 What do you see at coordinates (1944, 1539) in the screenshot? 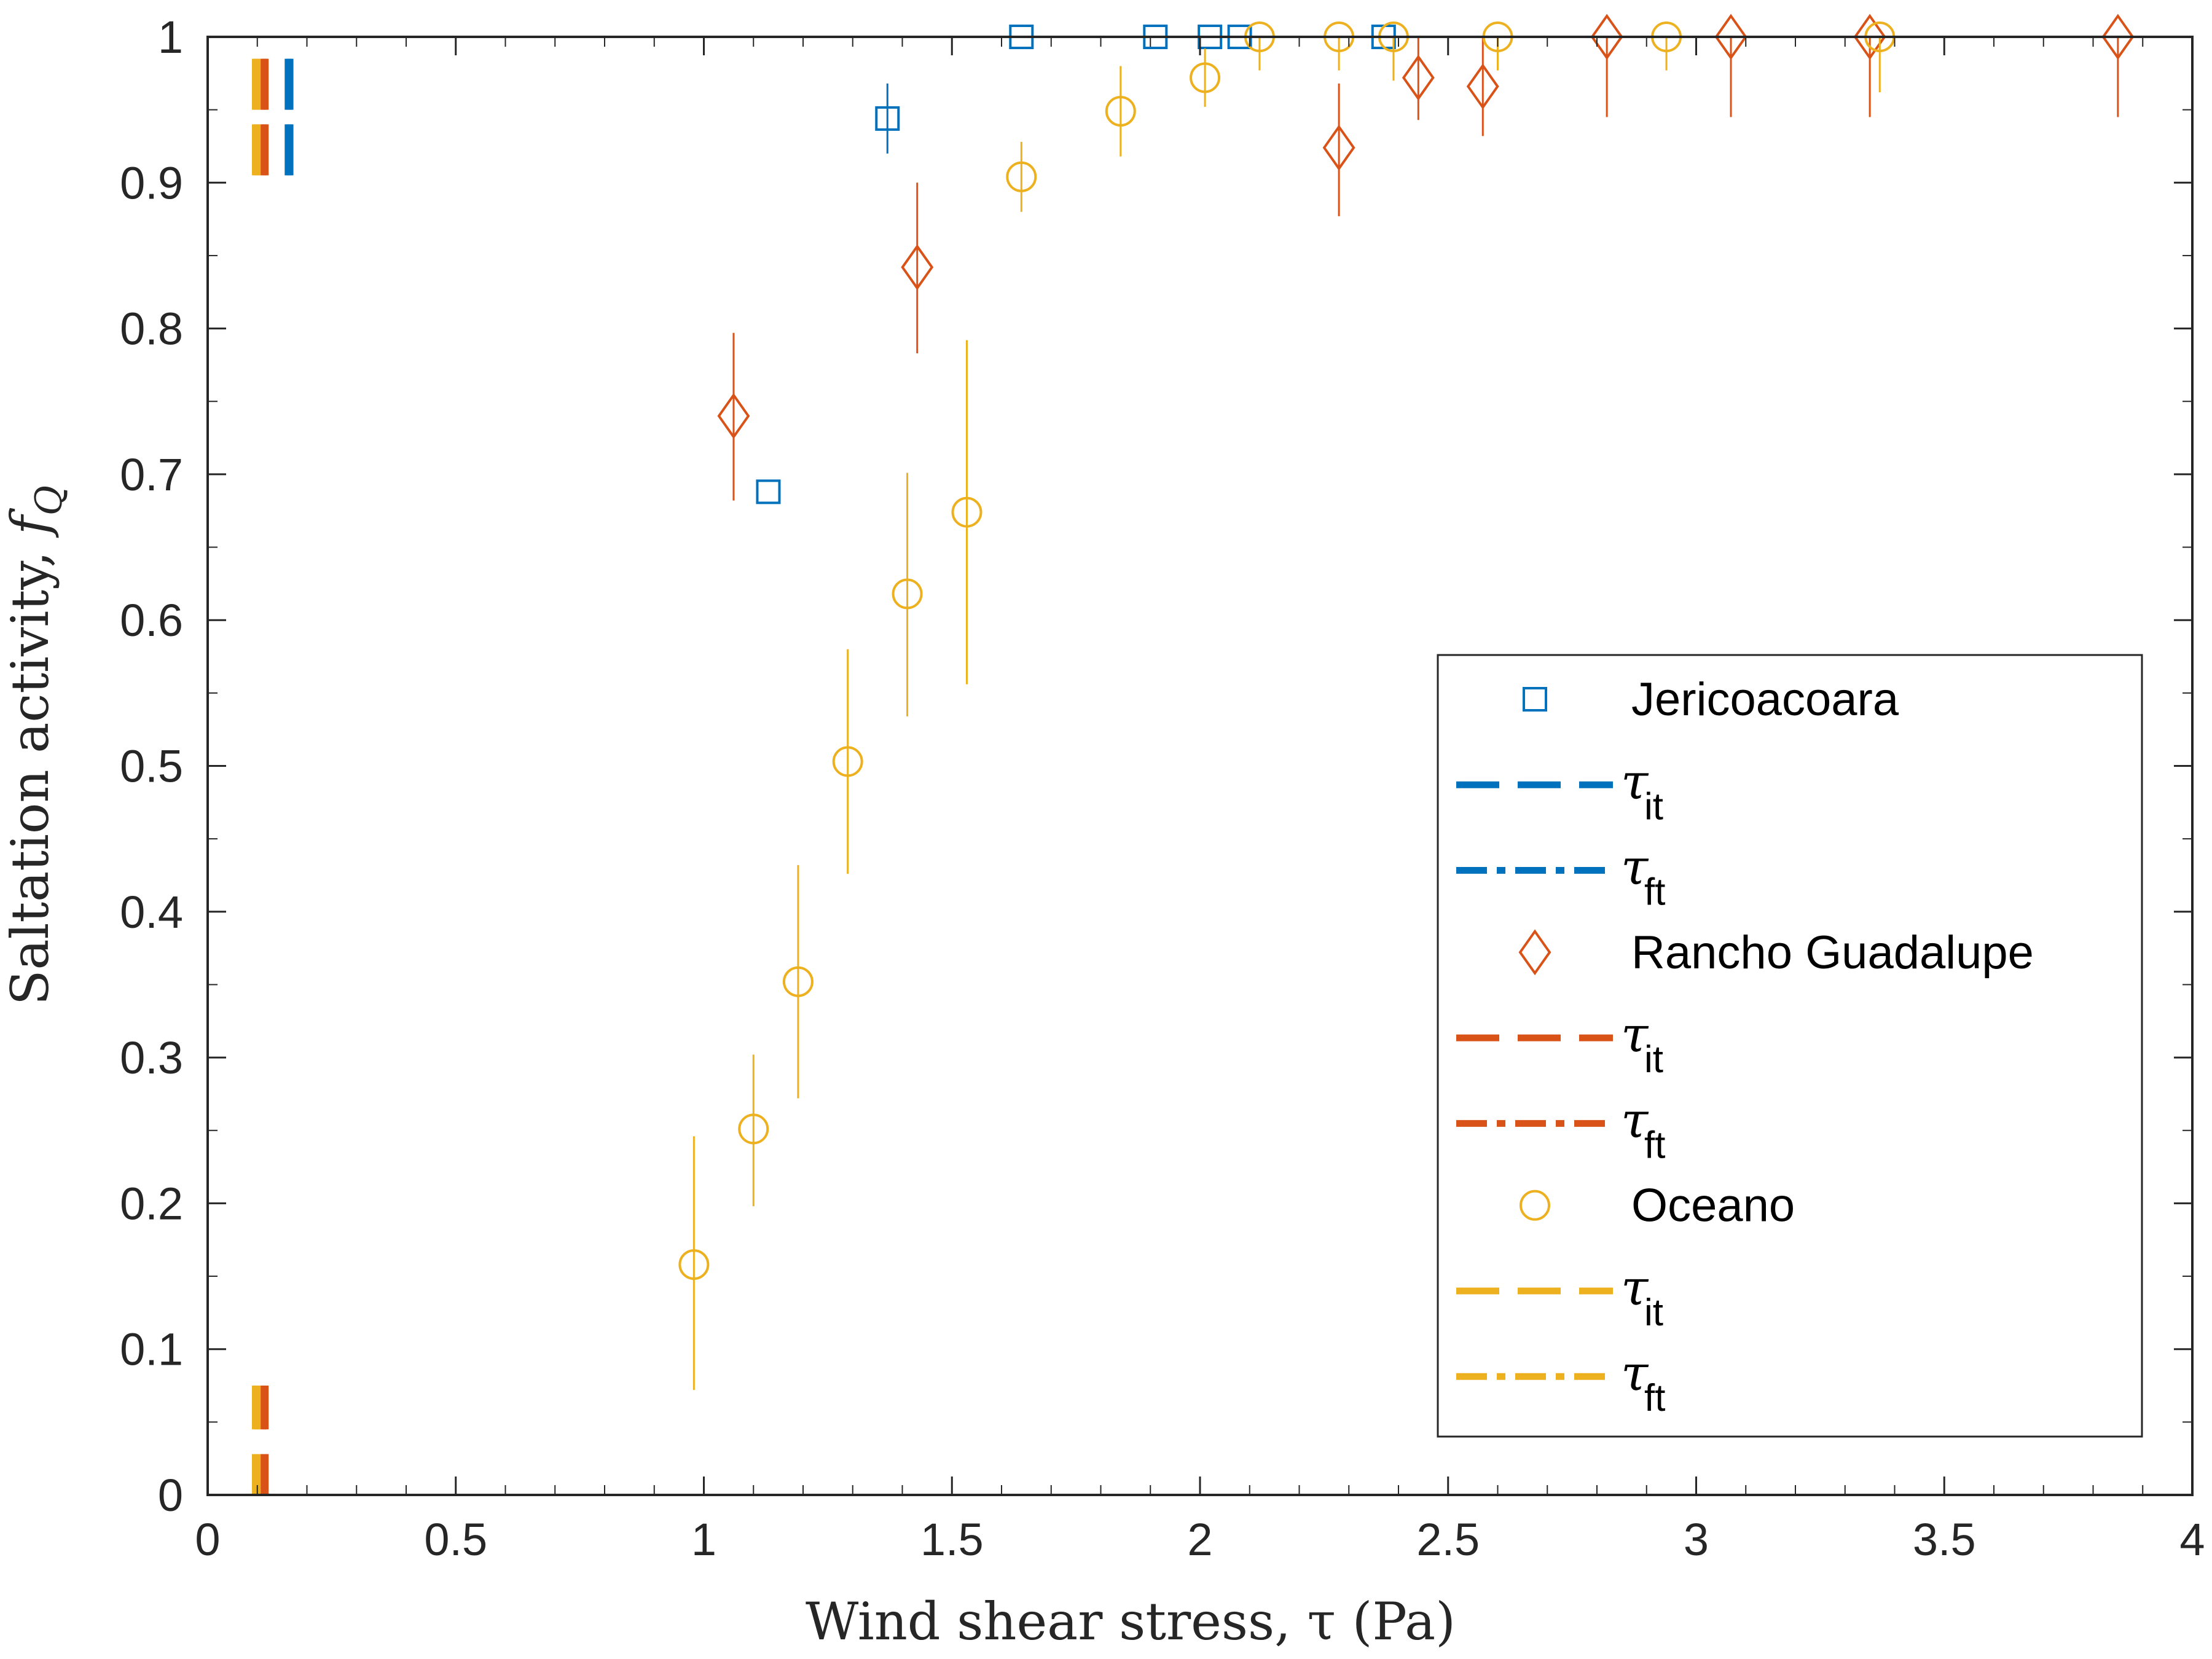
I see `x-tick-label: 3.5` at bounding box center [1944, 1539].